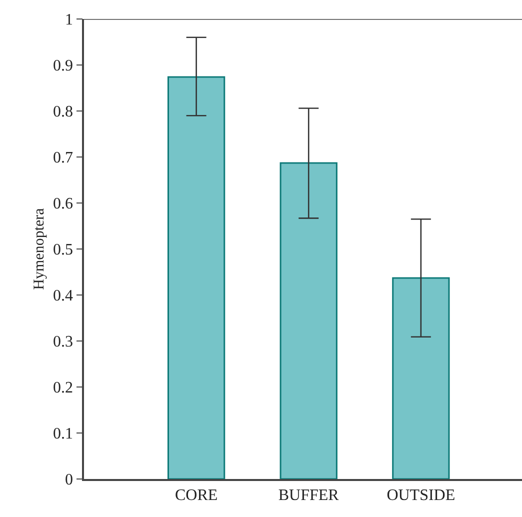 The width and height of the screenshot is (522, 517). I want to click on y-tick-label: 1, so click(69, 20).